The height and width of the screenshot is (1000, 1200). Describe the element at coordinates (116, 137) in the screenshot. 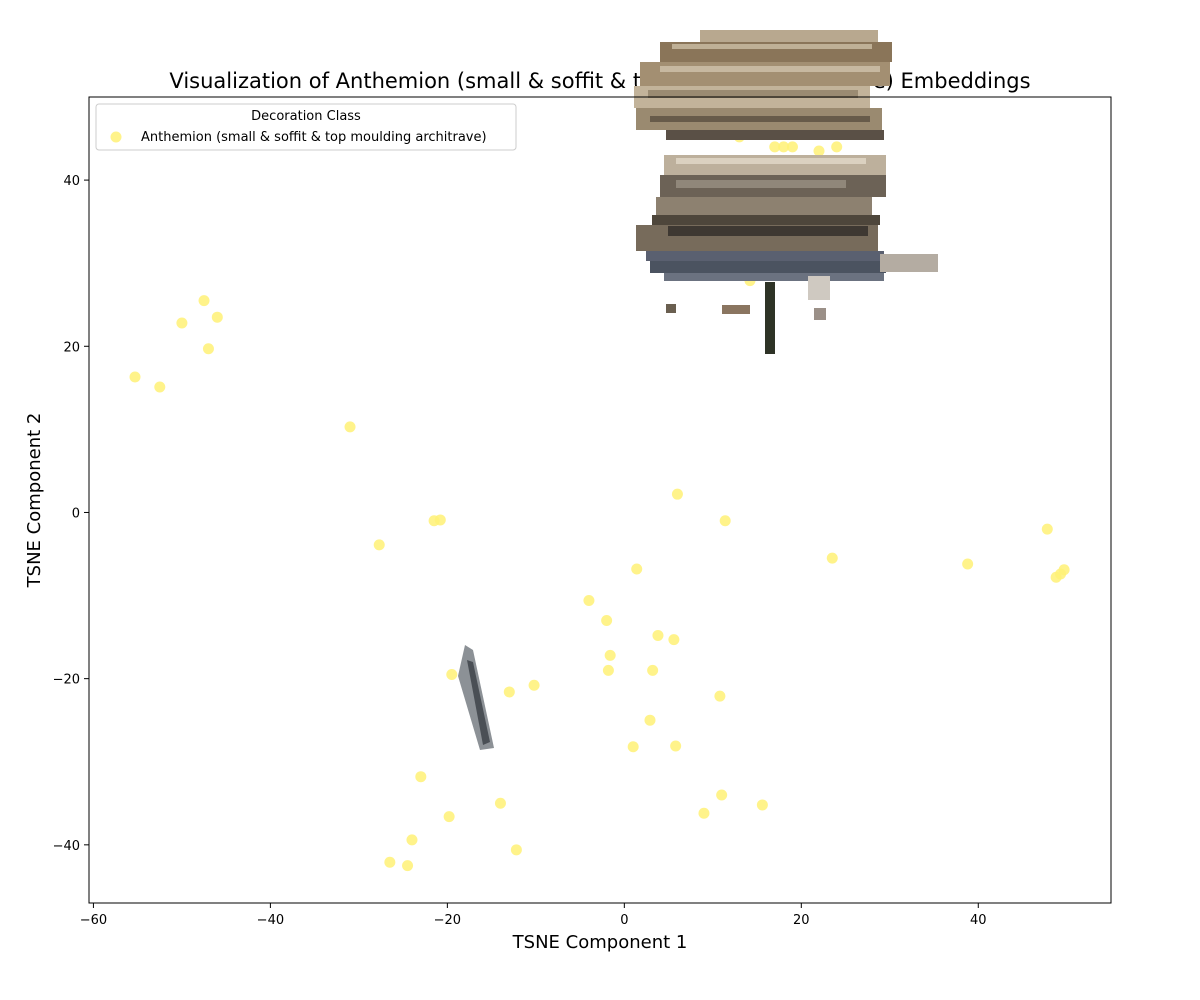

I see `legend-marker` at that location.